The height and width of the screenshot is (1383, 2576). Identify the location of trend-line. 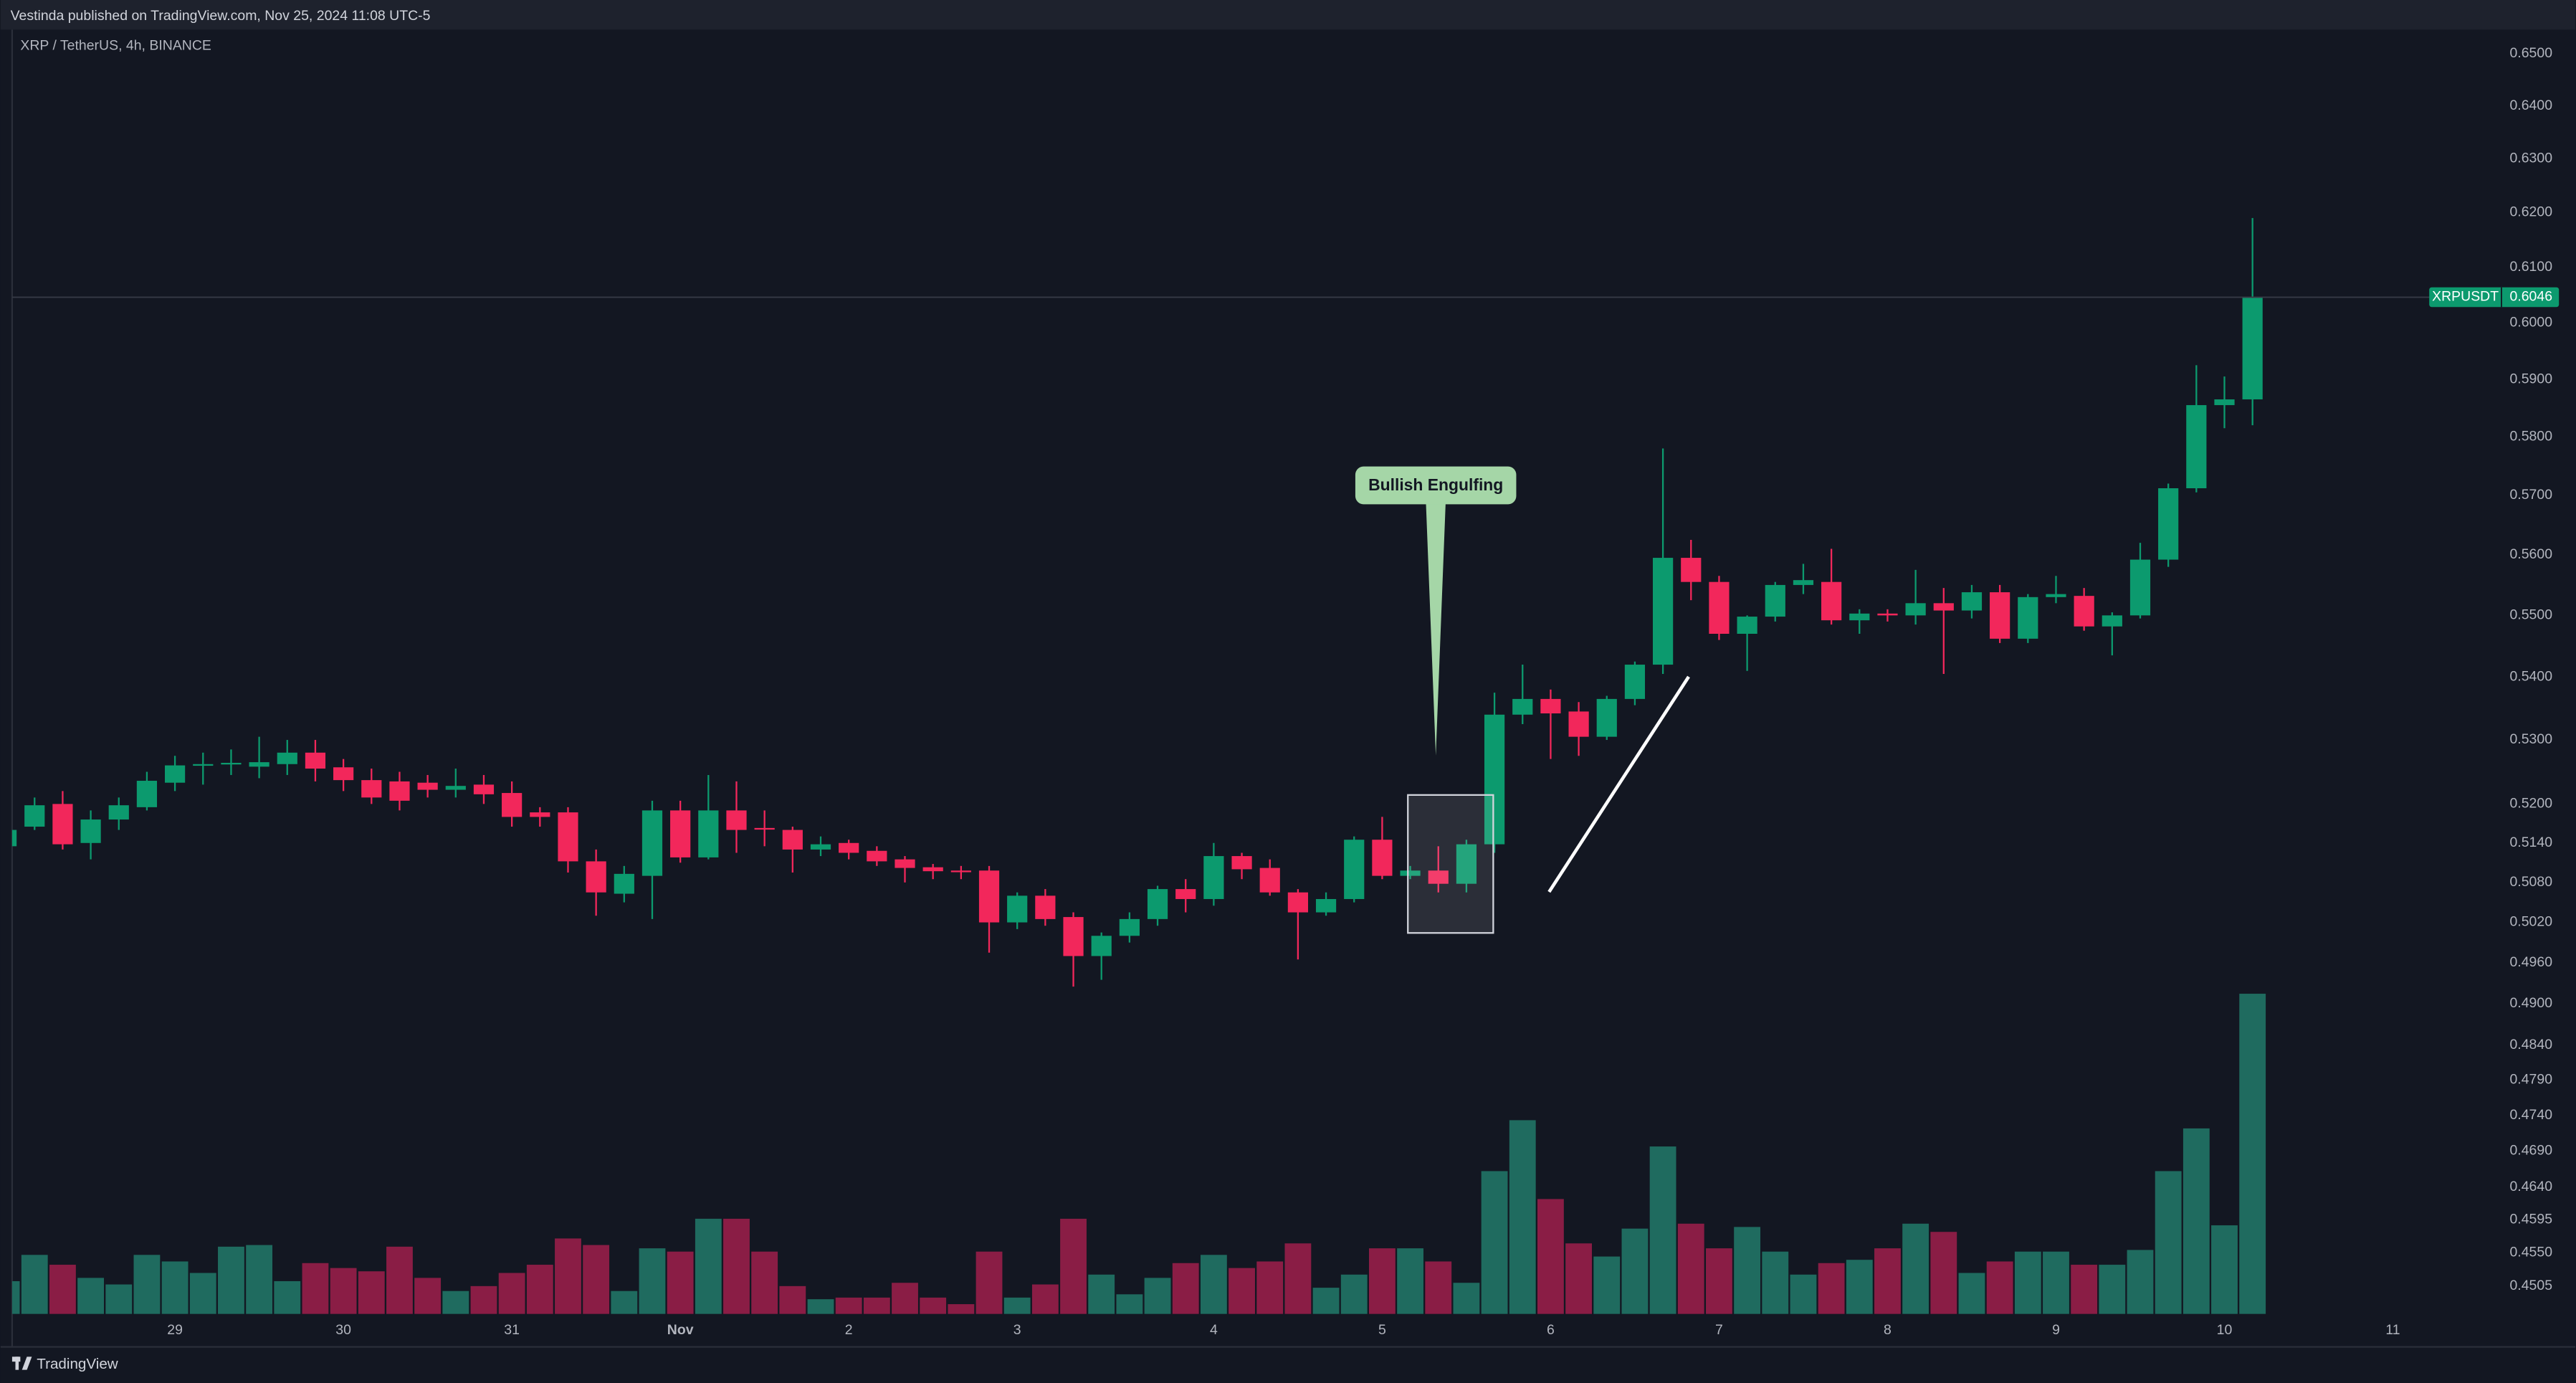
(1618, 784).